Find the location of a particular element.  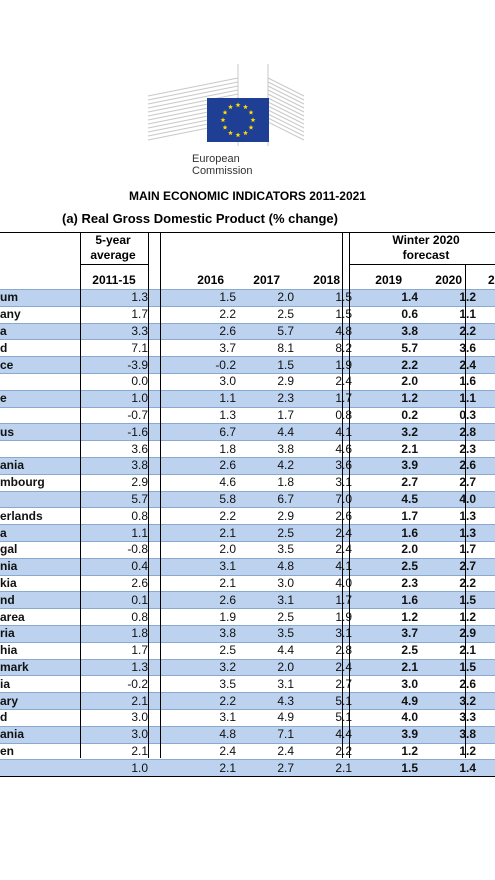

value-2016: 1.5 is located at coordinates (198, 298).